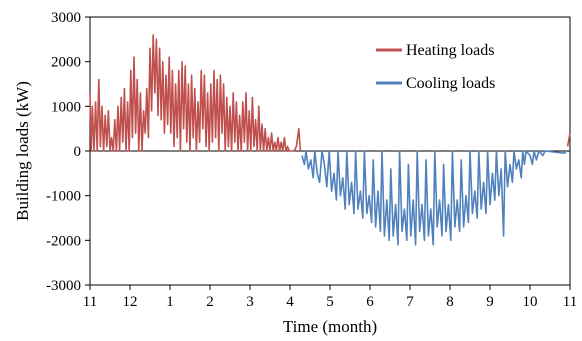  I want to click on y-tick-label: -1000, so click(63, 197).